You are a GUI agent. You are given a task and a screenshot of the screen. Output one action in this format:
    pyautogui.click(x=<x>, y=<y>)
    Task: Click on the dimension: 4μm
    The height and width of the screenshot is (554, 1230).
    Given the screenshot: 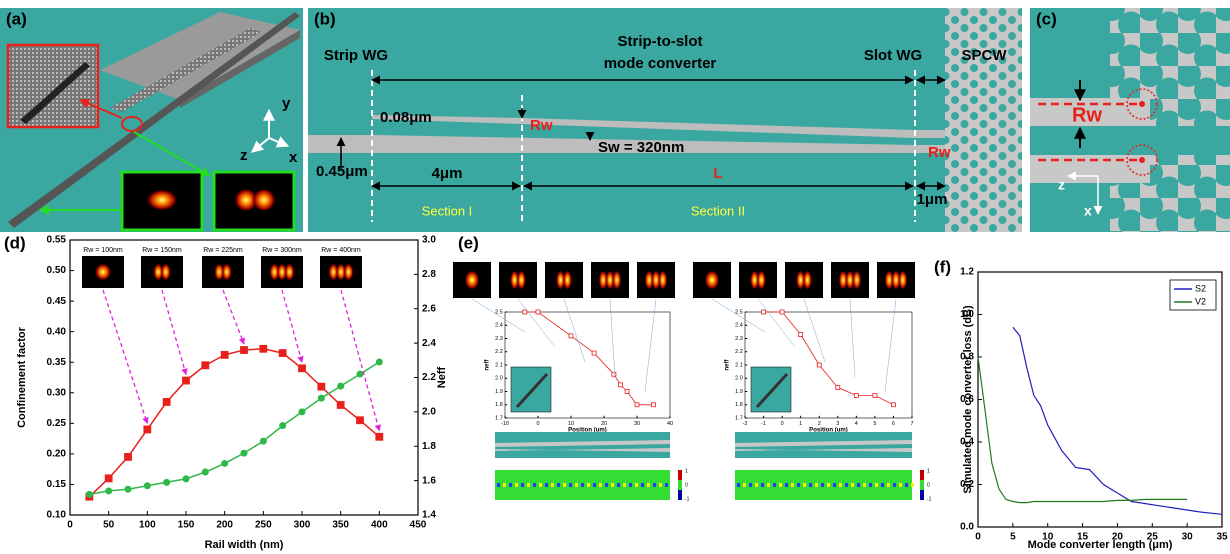 What is the action you would take?
    pyautogui.click(x=447, y=173)
    